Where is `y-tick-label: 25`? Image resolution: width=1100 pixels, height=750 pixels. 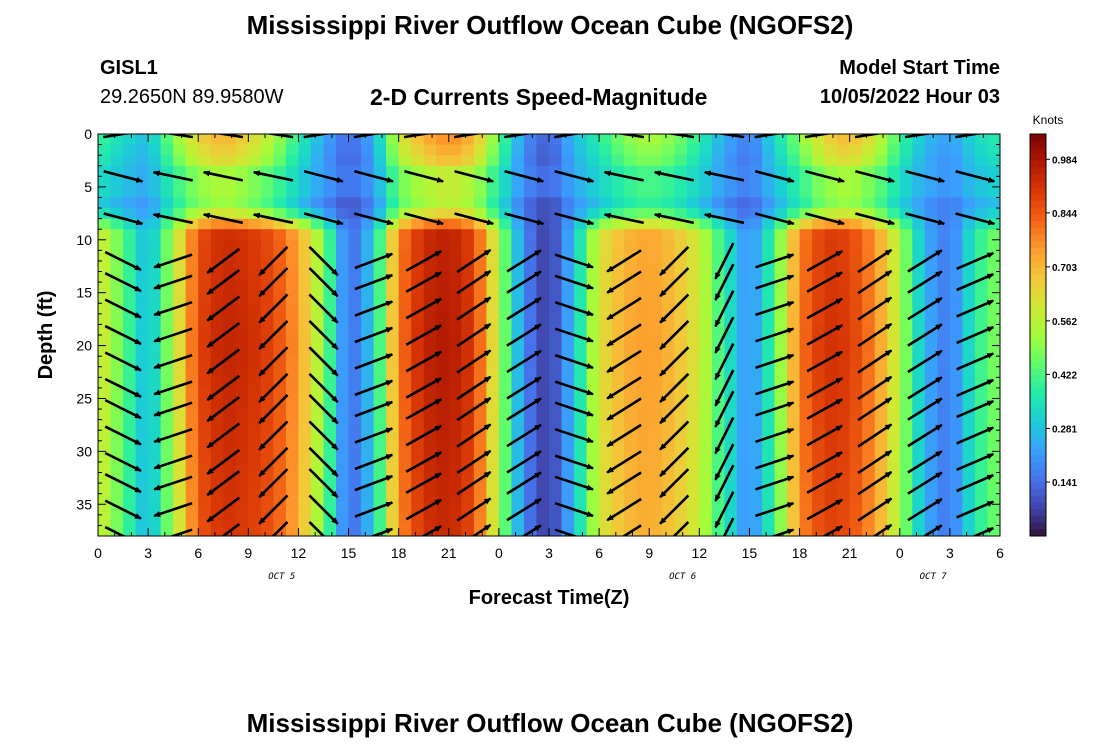
y-tick-label: 25 is located at coordinates (84, 398).